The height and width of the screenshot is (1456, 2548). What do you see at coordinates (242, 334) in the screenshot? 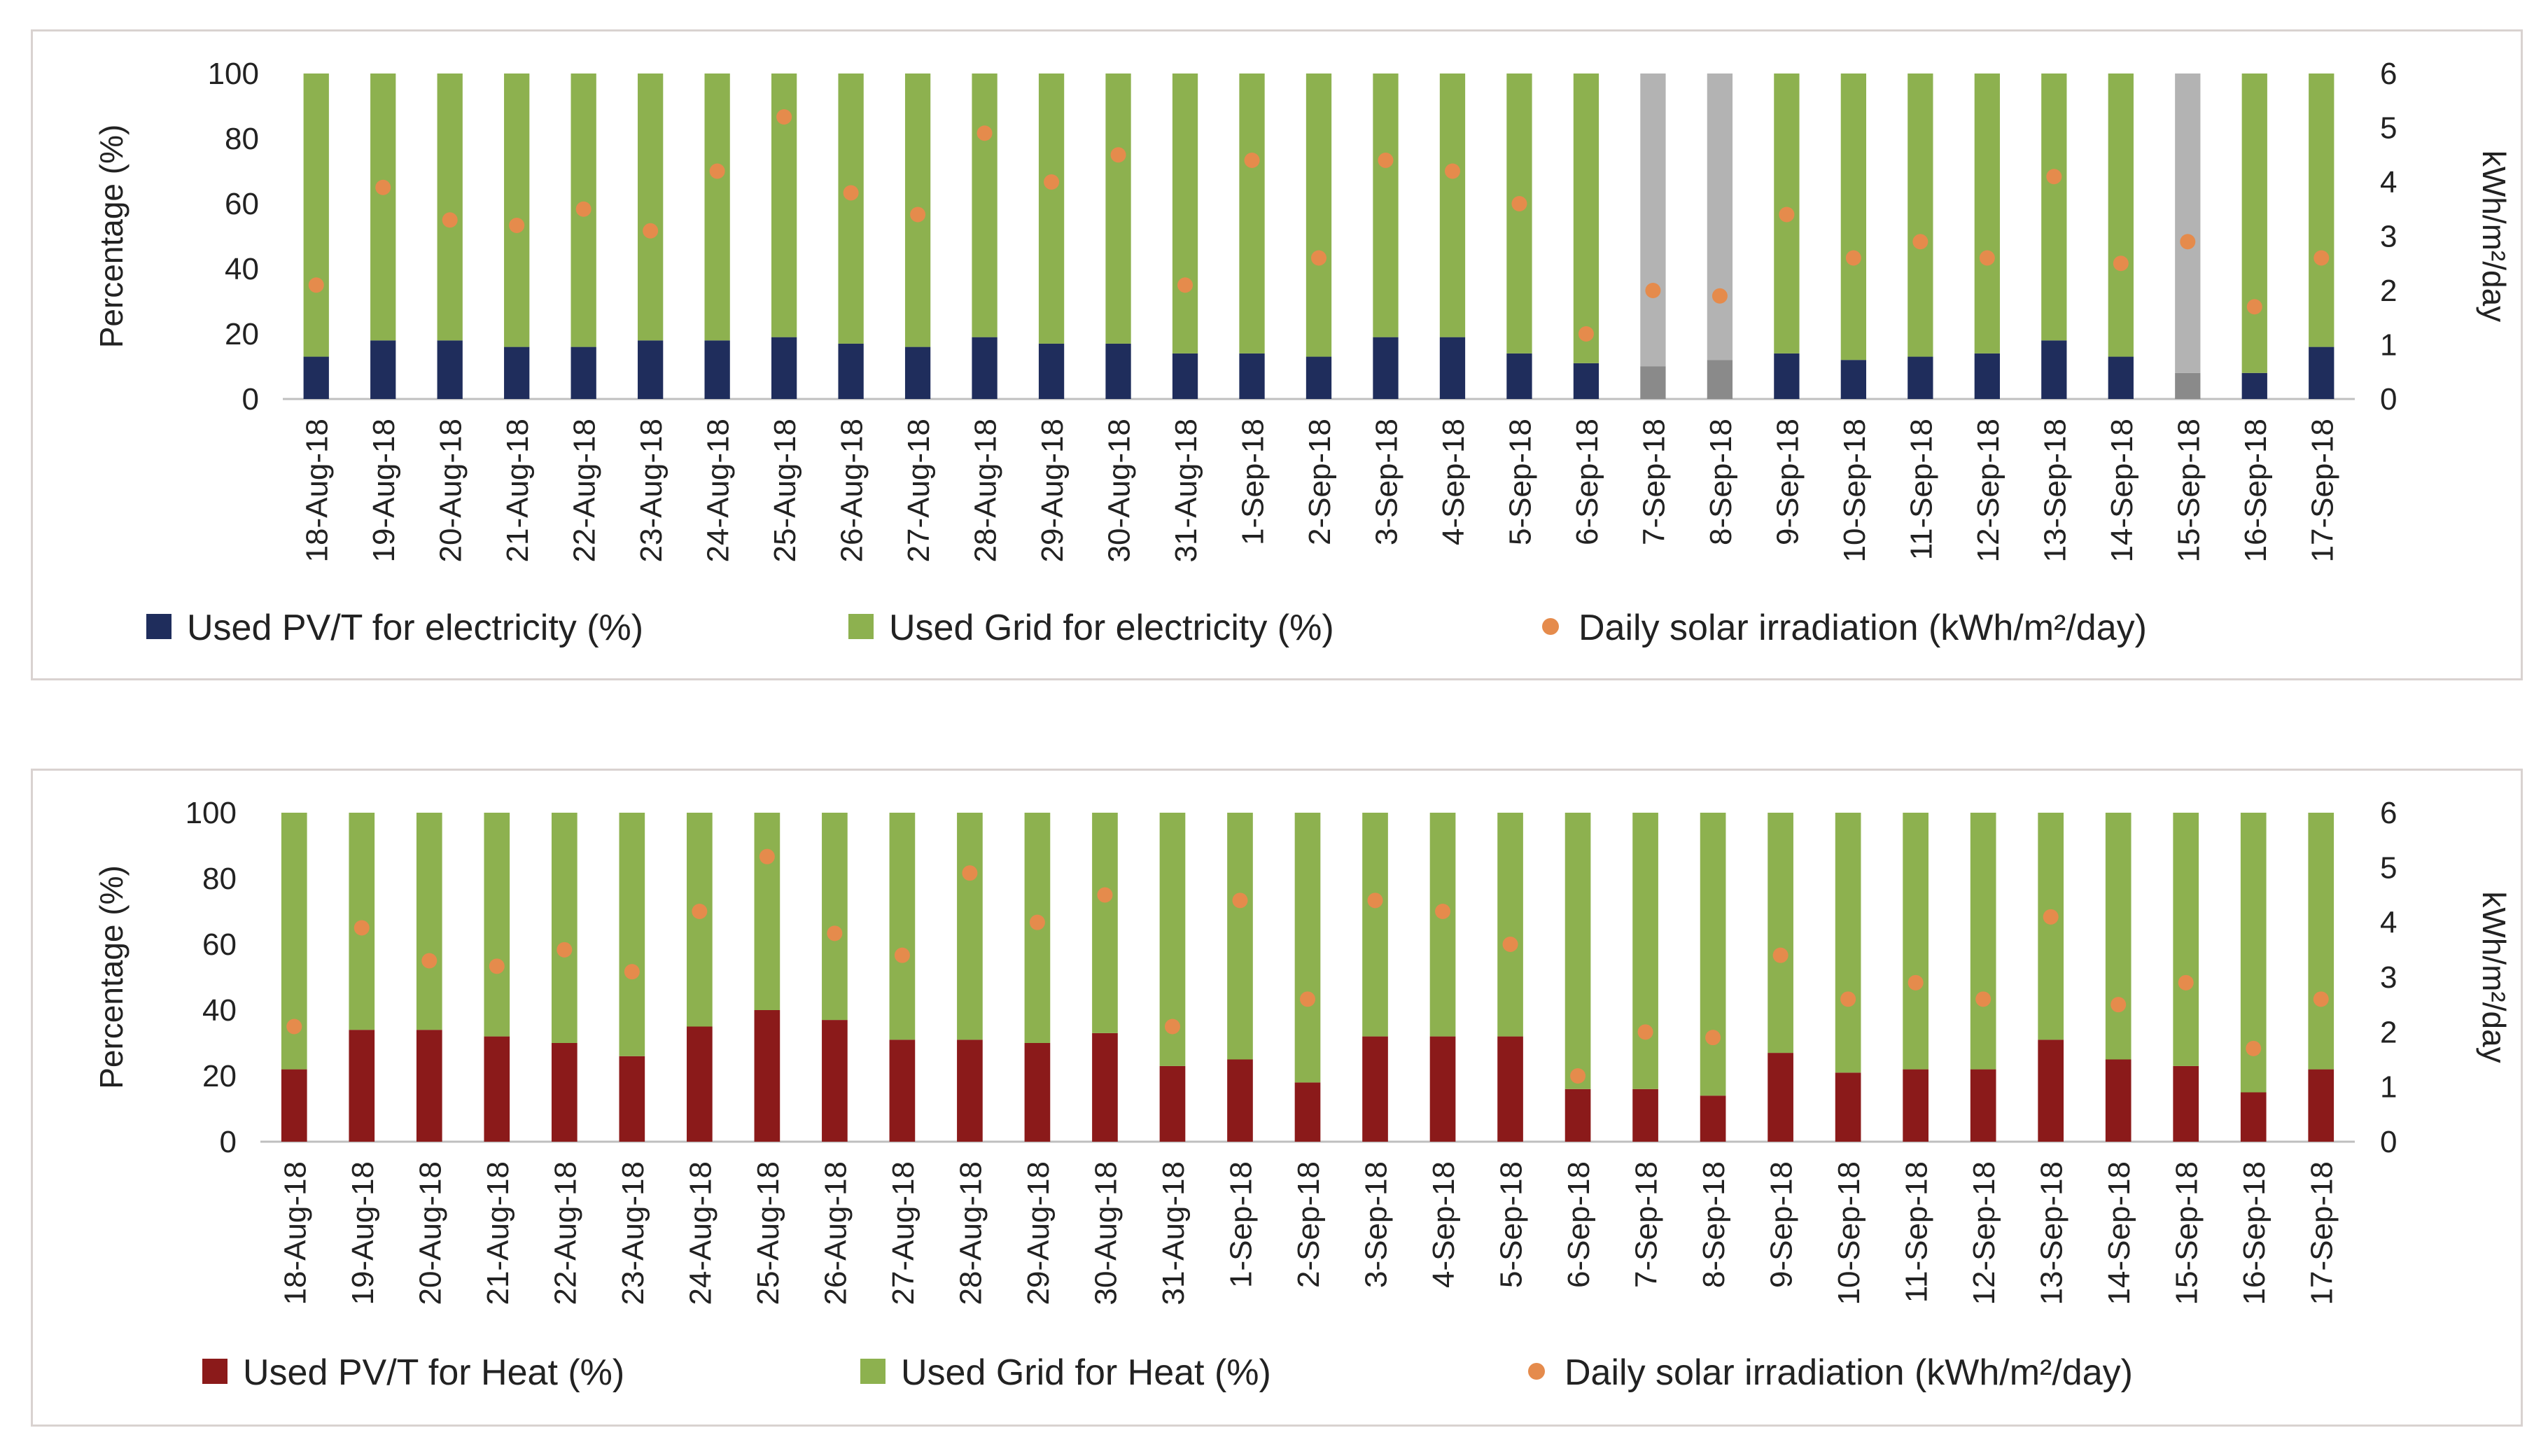
I see `chart-1-y-tick-label: 20` at bounding box center [242, 334].